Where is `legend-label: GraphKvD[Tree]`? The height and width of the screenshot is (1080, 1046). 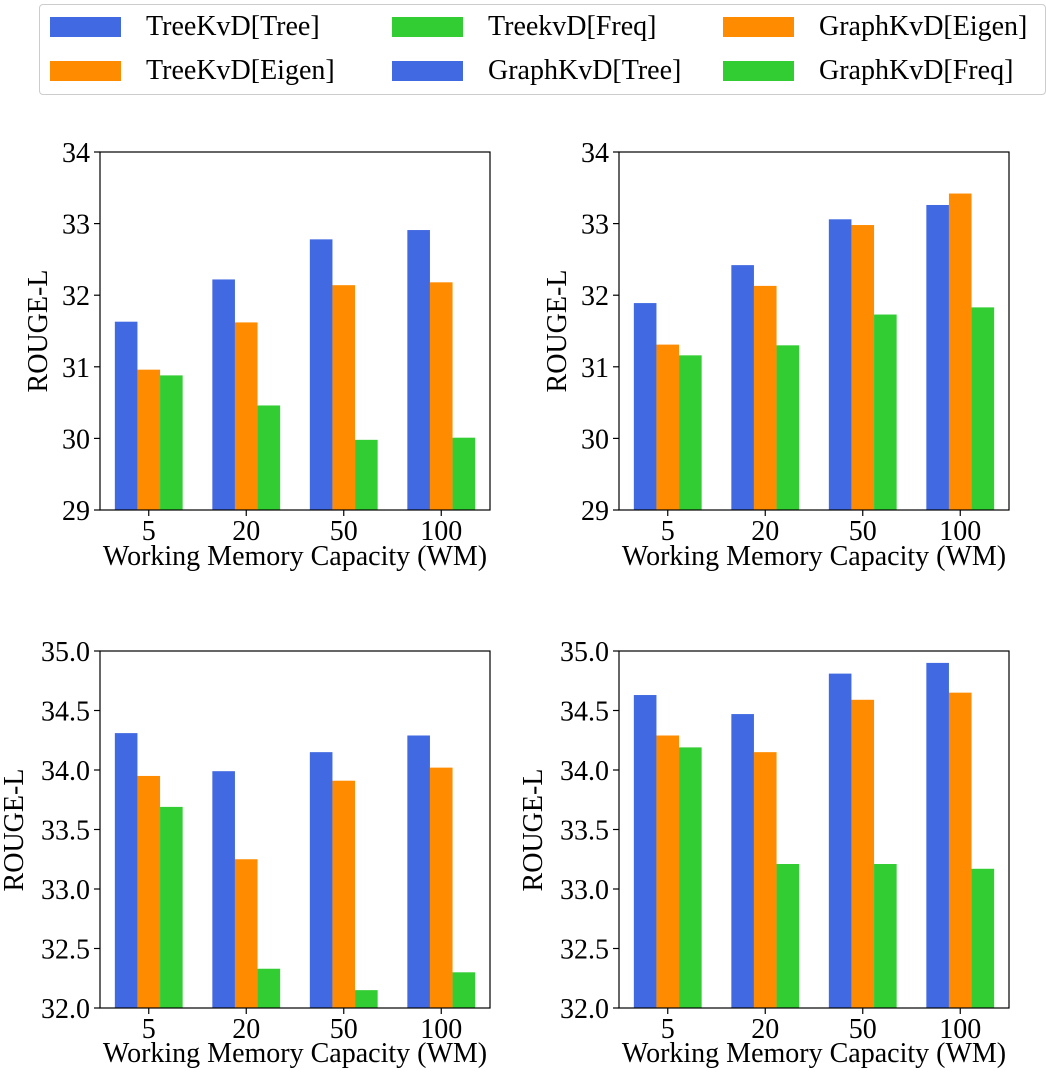
legend-label: GraphKvD[Tree] is located at coordinates (585, 70).